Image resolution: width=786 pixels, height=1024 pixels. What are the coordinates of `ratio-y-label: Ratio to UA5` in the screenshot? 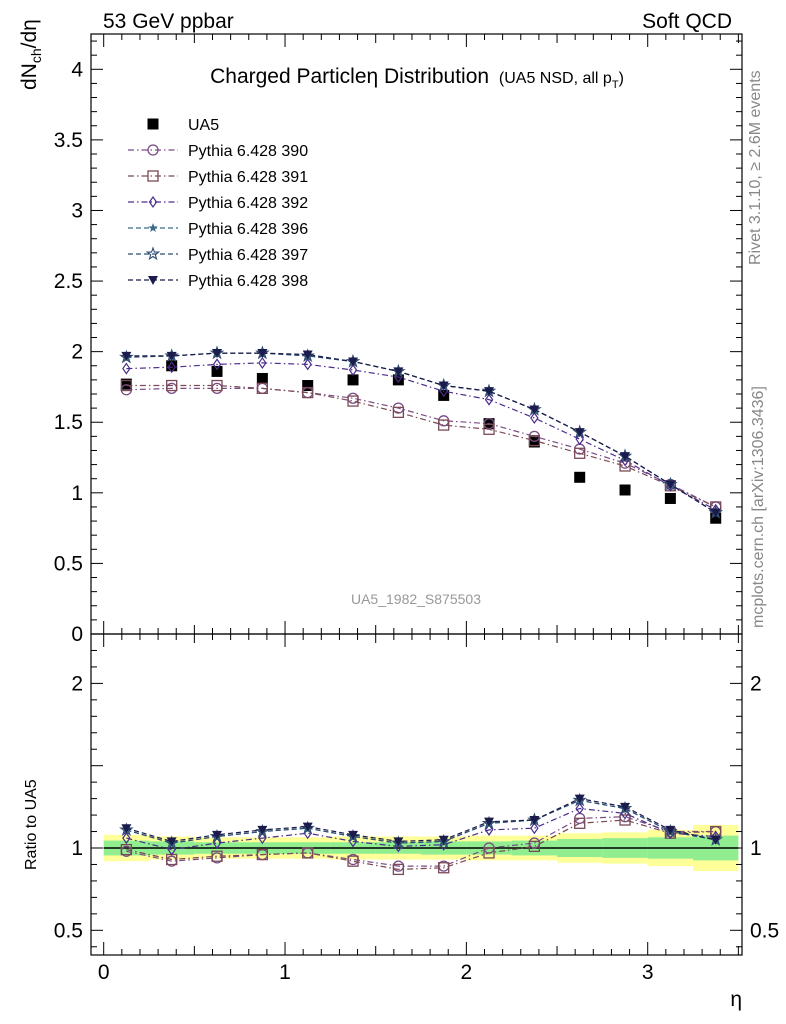 It's located at (31, 824).